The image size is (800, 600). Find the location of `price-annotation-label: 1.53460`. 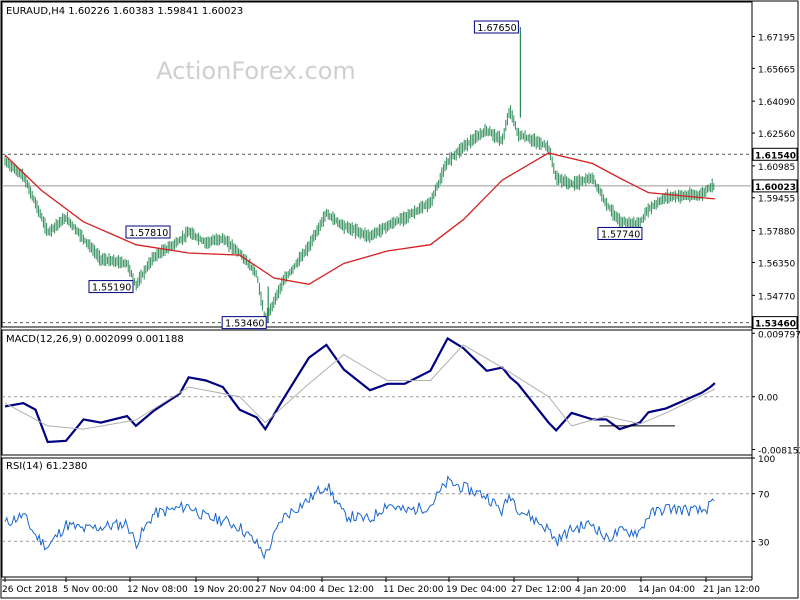

price-annotation-label: 1.53460 is located at coordinates (244, 324).